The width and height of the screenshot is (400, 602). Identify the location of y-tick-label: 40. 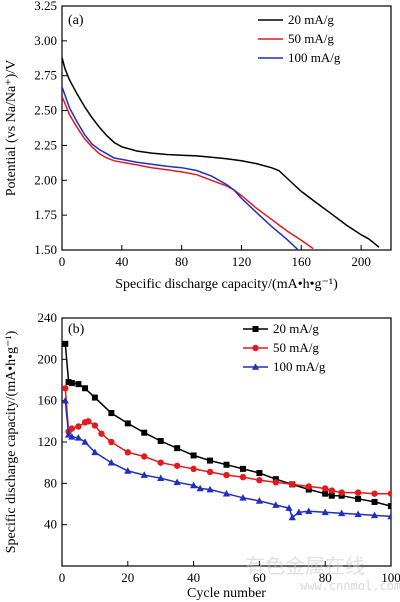
(50, 524).